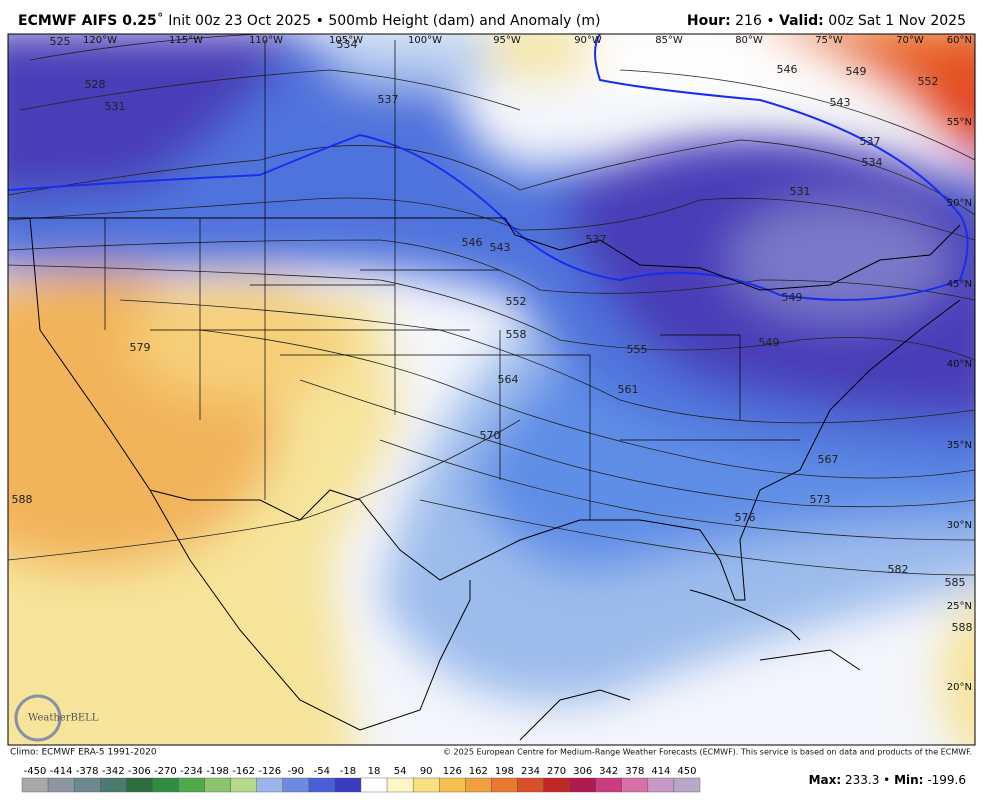  I want to click on hour: 216 •, so click(754, 21).